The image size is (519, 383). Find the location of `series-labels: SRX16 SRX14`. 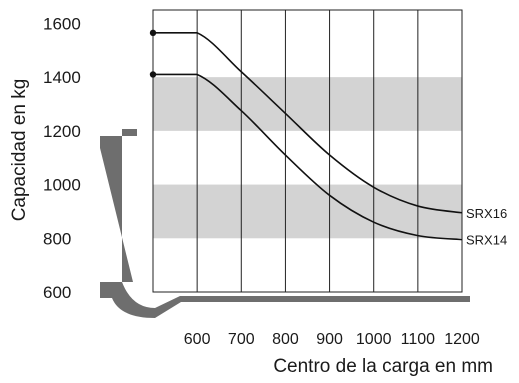

series-labels: SRX16 SRX14 is located at coordinates (486, 227).